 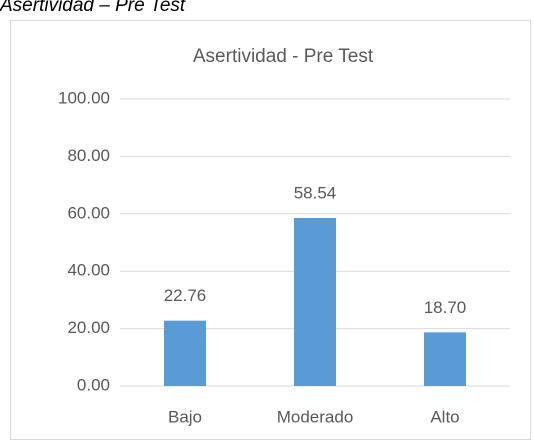 I want to click on y-tick-label: 40.00, so click(x=88, y=270).